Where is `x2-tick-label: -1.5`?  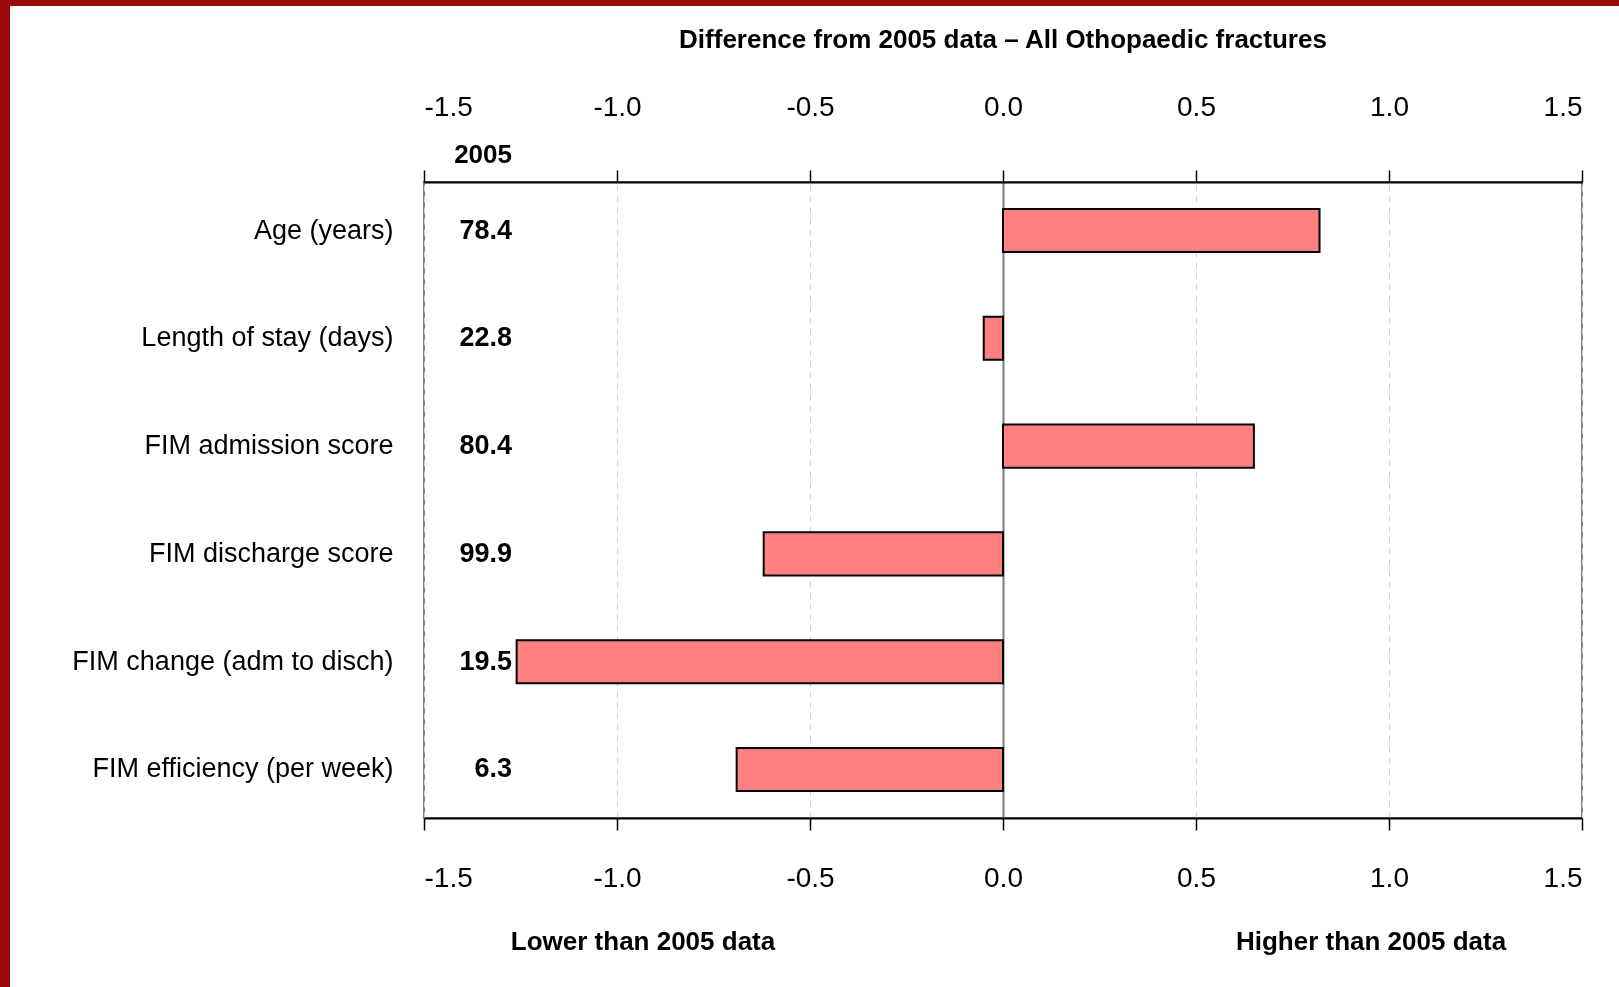
x2-tick-label: -1.5 is located at coordinates (448, 106).